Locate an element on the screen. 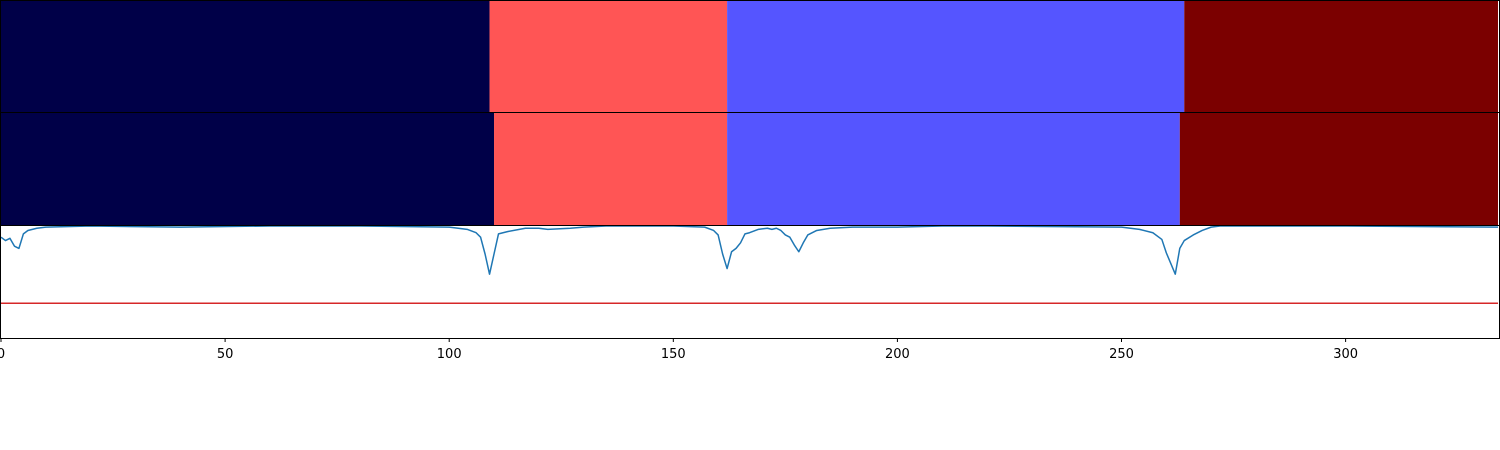 The height and width of the screenshot is (450, 1500). x-tick-label-200: 200 is located at coordinates (897, 354).